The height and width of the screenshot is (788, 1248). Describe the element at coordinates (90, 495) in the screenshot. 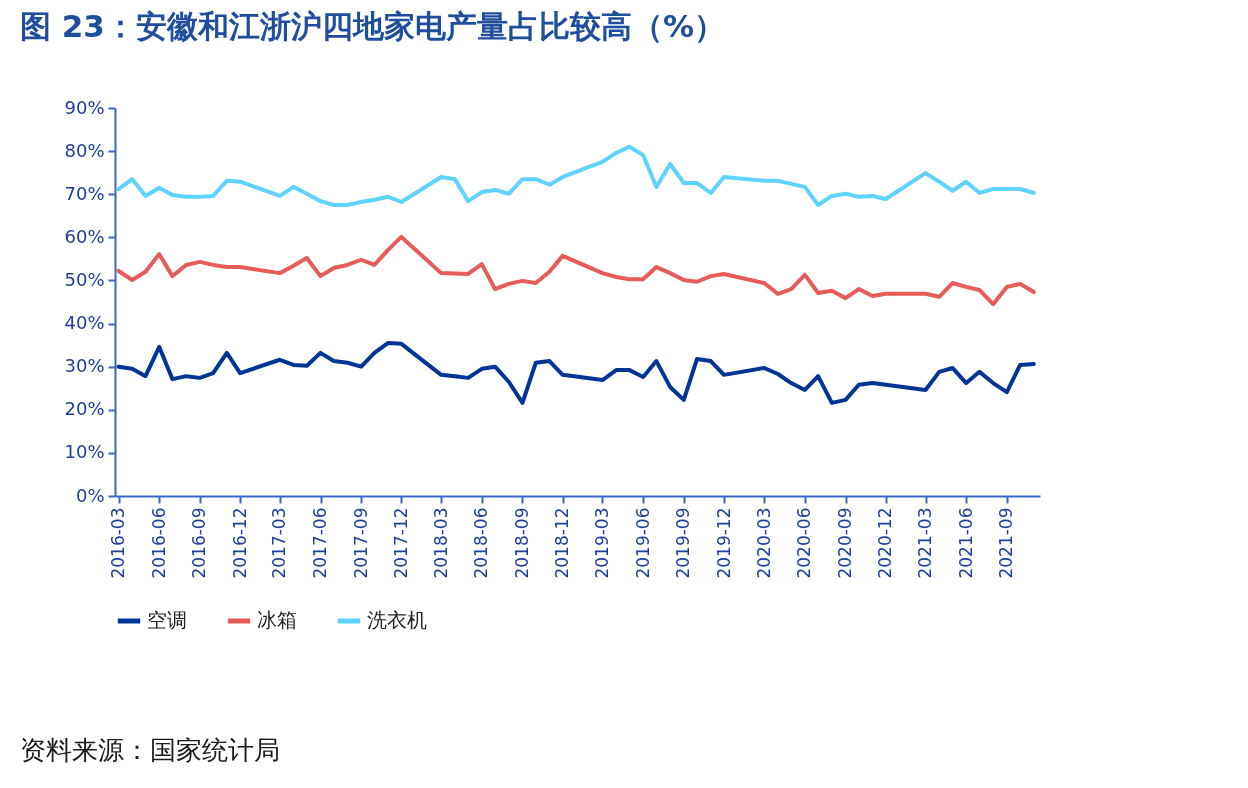

I see `y-tick-label: 0%` at that location.